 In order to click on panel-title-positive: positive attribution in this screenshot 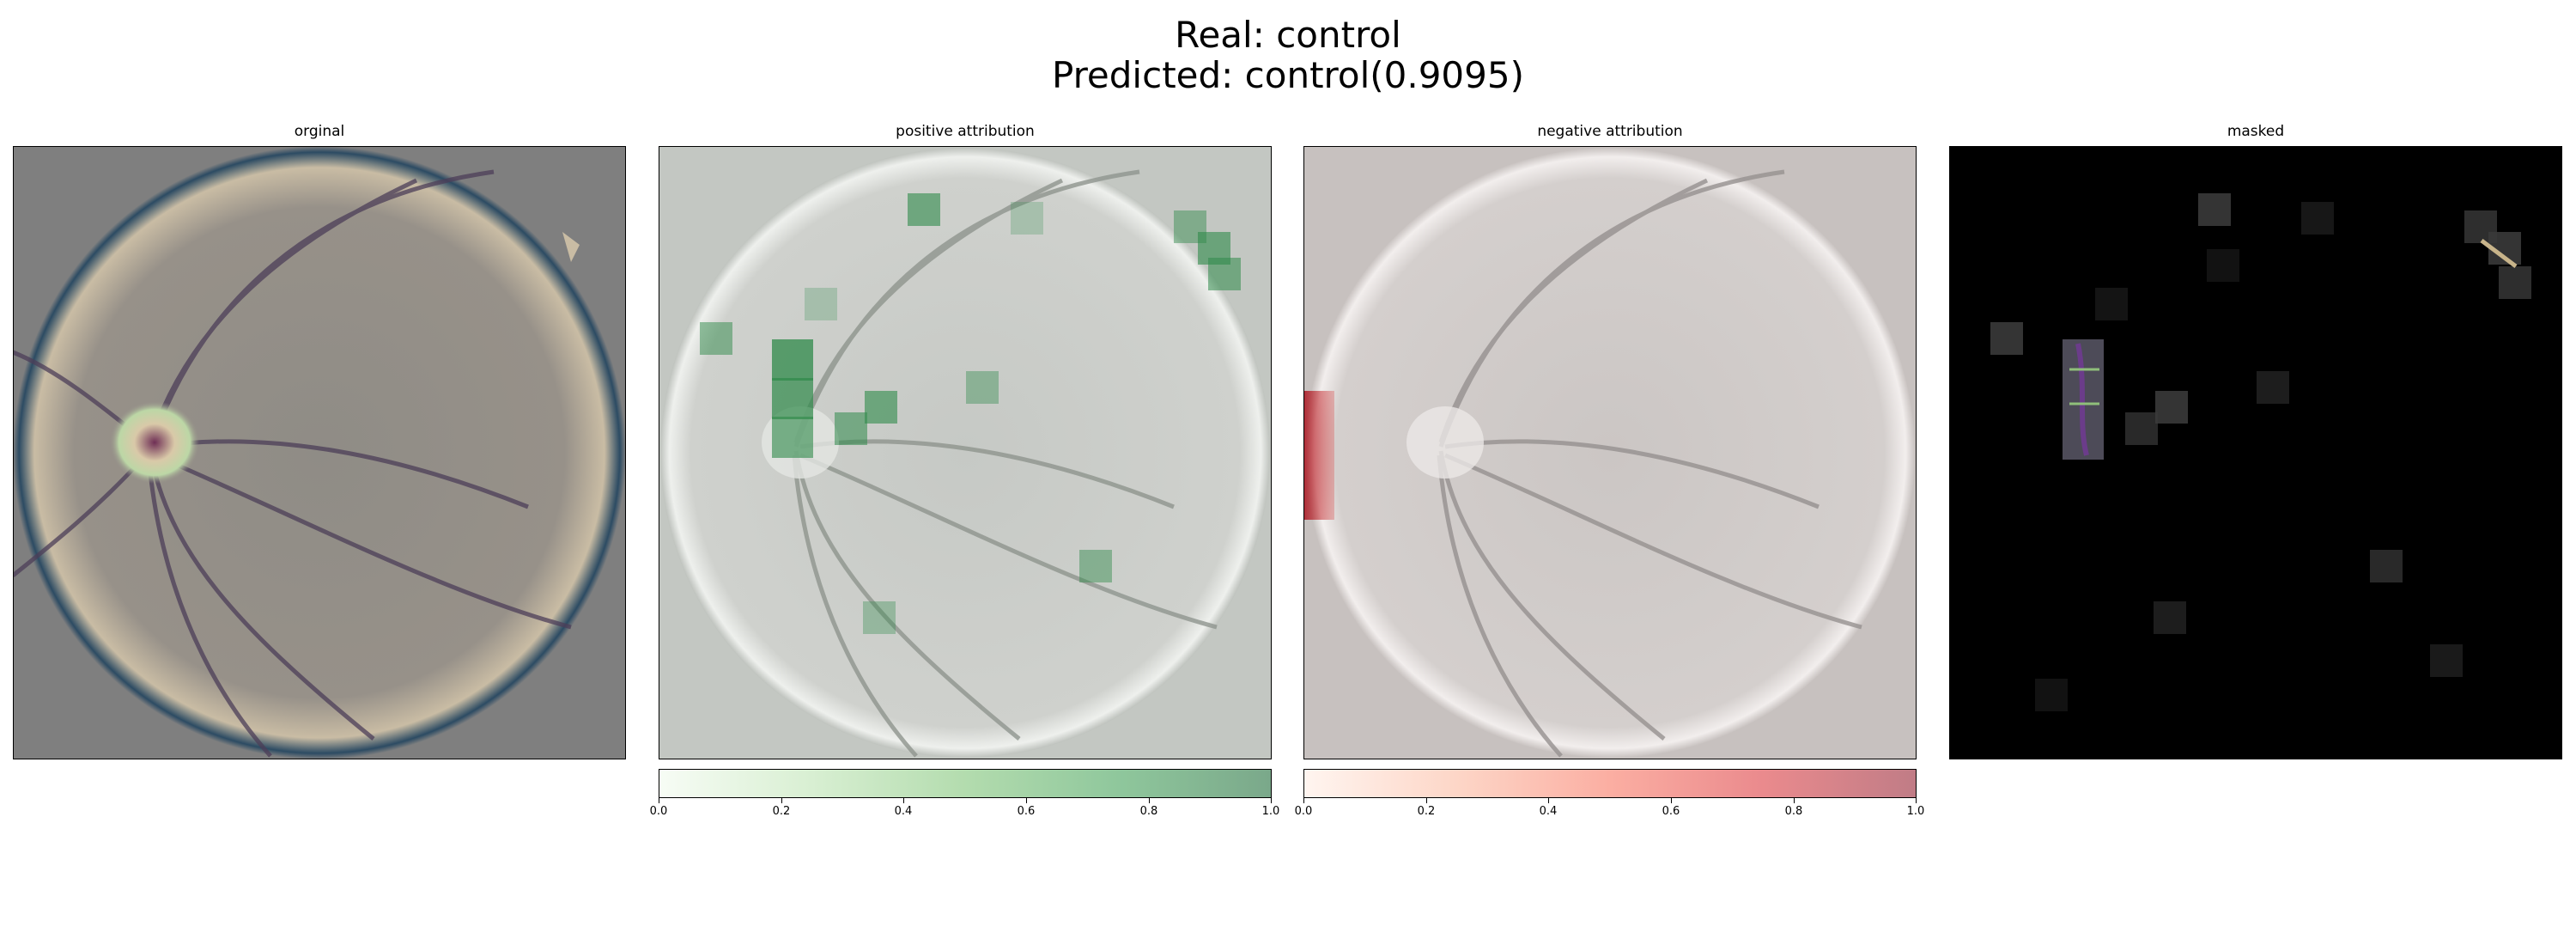, I will do `click(965, 131)`.